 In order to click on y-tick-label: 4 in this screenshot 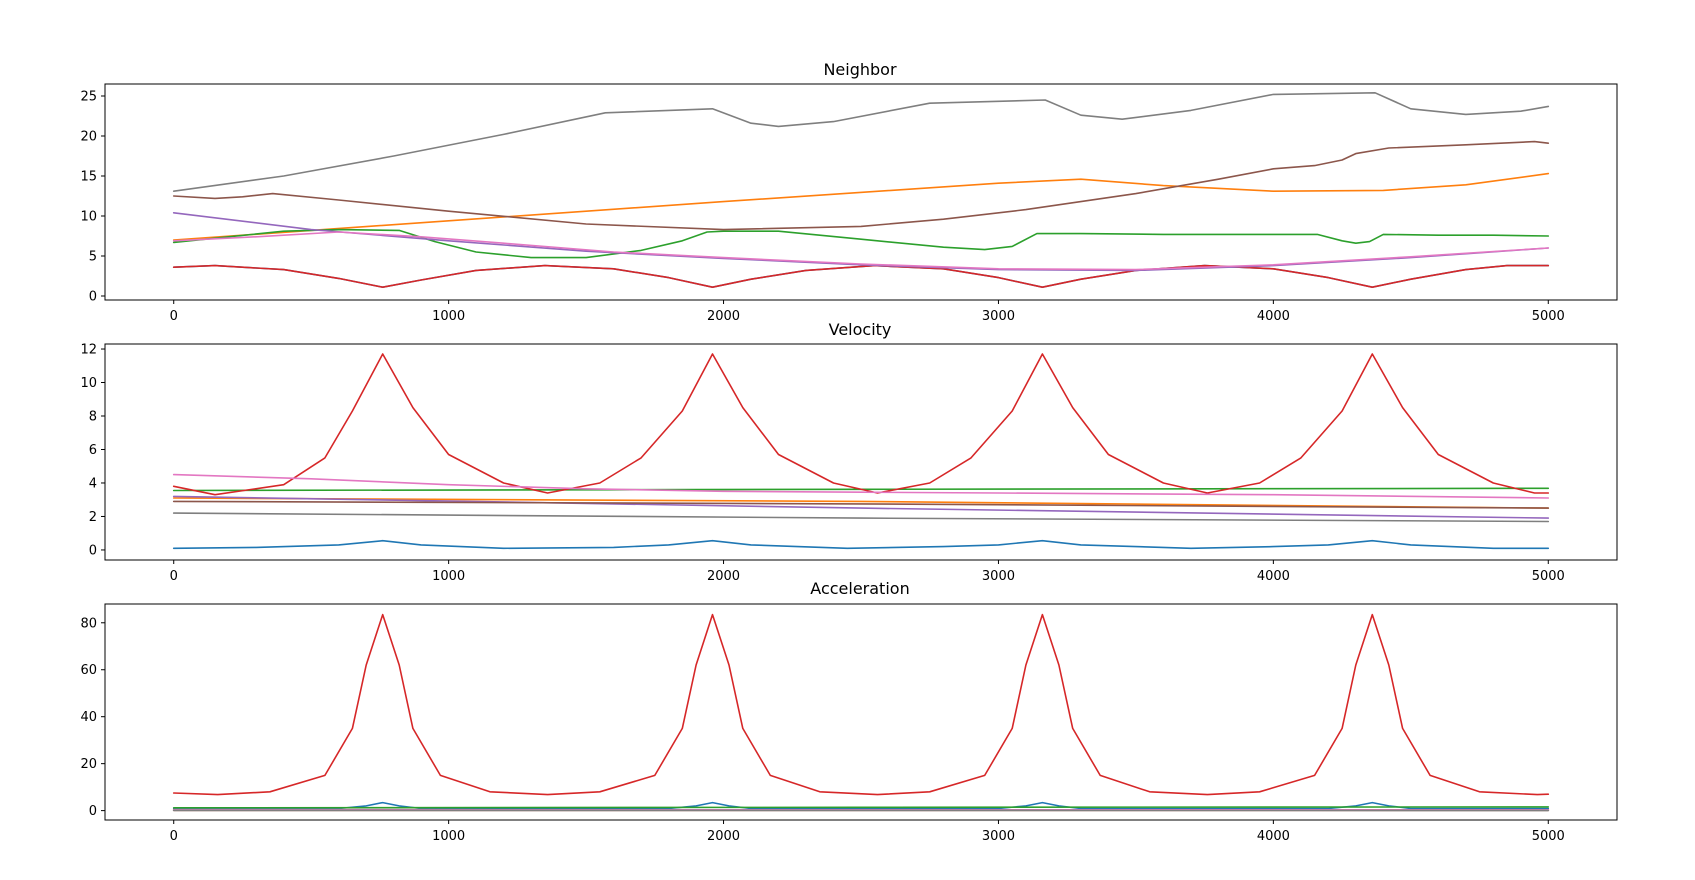, I will do `click(93, 483)`.